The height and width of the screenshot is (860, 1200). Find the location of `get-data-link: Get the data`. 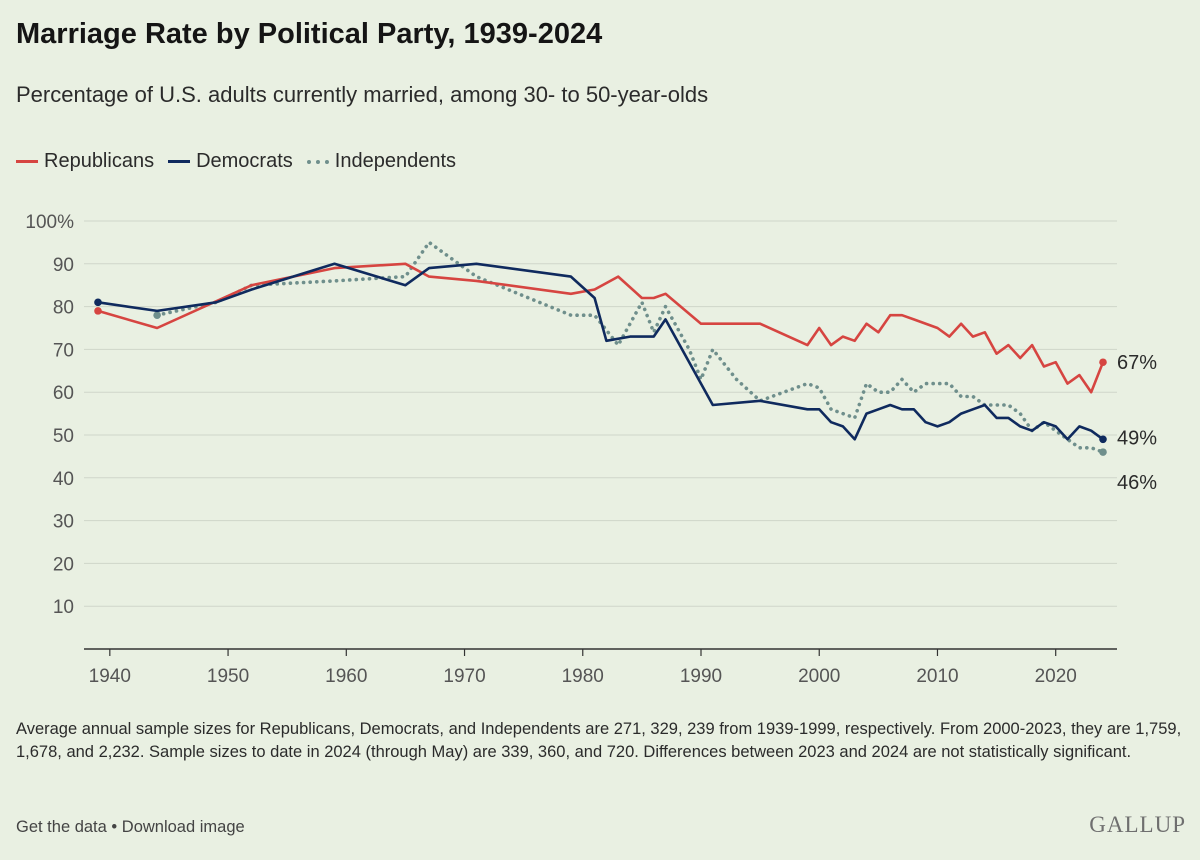

get-data-link: Get the data is located at coordinates (61, 827).